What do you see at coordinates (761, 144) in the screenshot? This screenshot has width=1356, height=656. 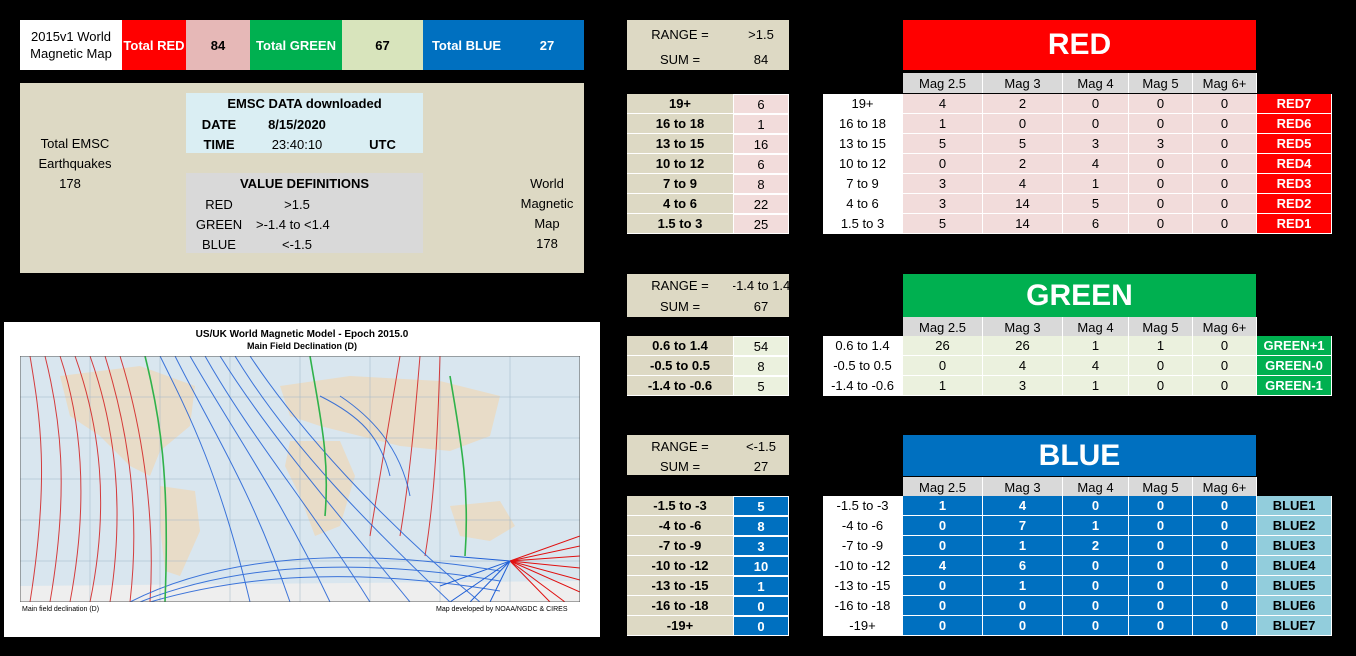 I see `red-count-cell: 16` at bounding box center [761, 144].